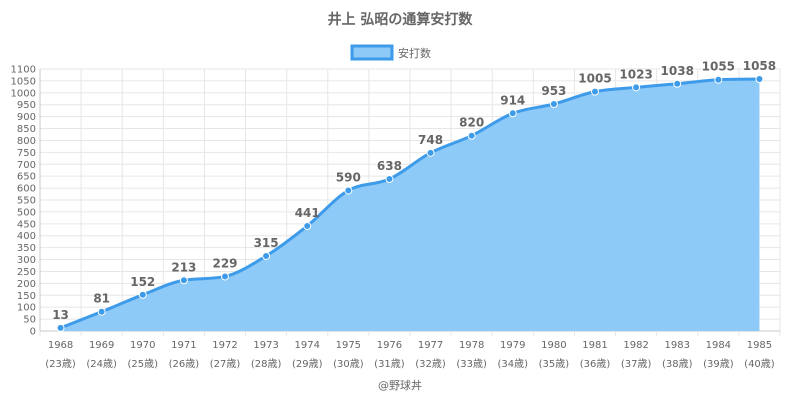 This screenshot has height=400, width=800. I want to click on y-tick-label: 350, so click(26, 248).